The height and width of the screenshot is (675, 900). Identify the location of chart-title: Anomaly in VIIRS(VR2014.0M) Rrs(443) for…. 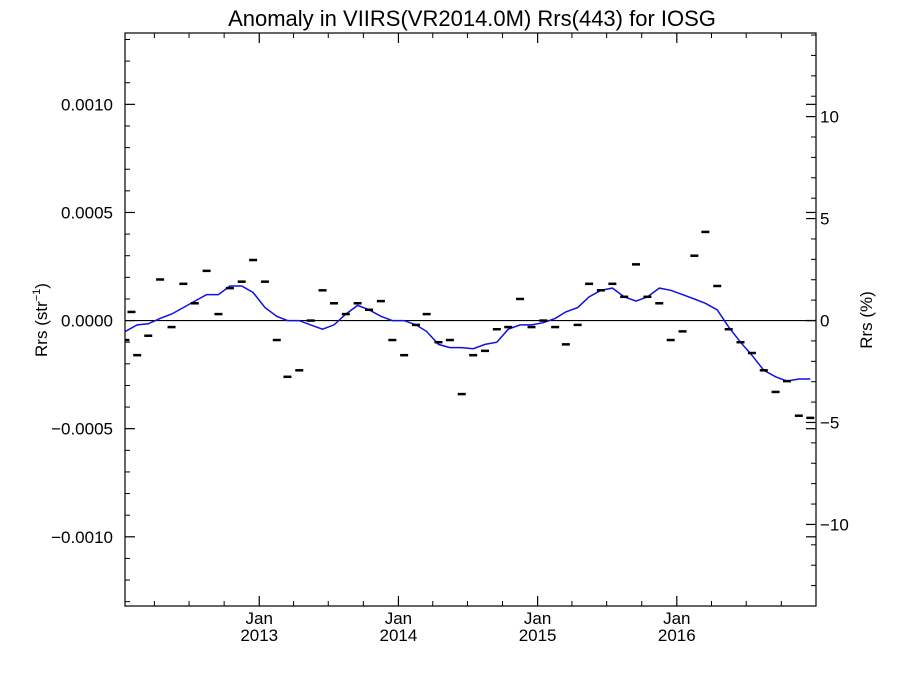
(472, 18).